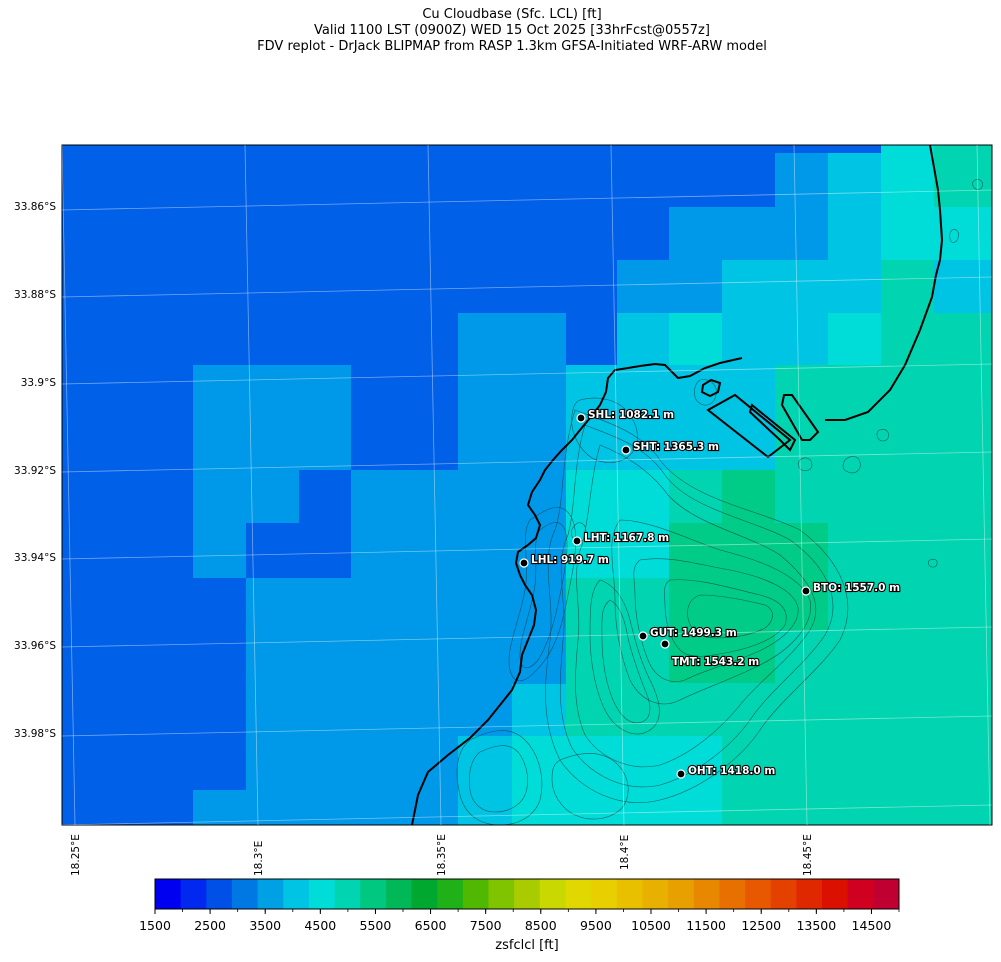 This screenshot has width=1001, height=962. Describe the element at coordinates (442, 855) in the screenshot. I see `lon-label: 18.35°E` at that location.